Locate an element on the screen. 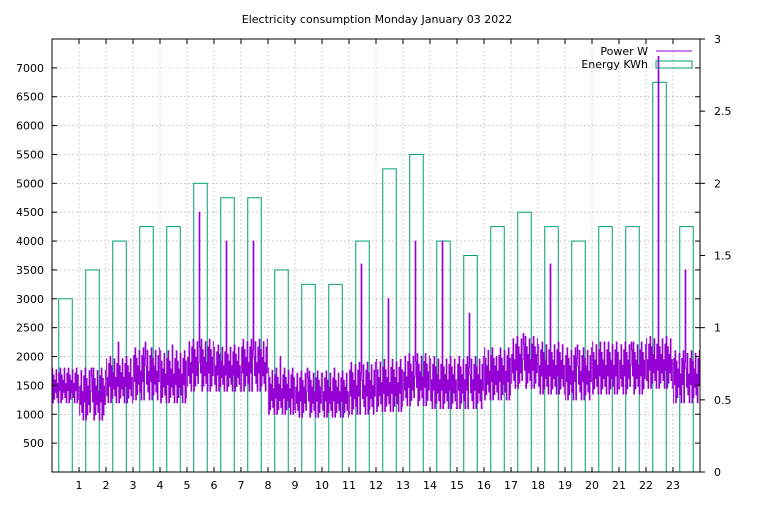 The width and height of the screenshot is (768, 505). y-tick-label: 2500 is located at coordinates (30, 328).